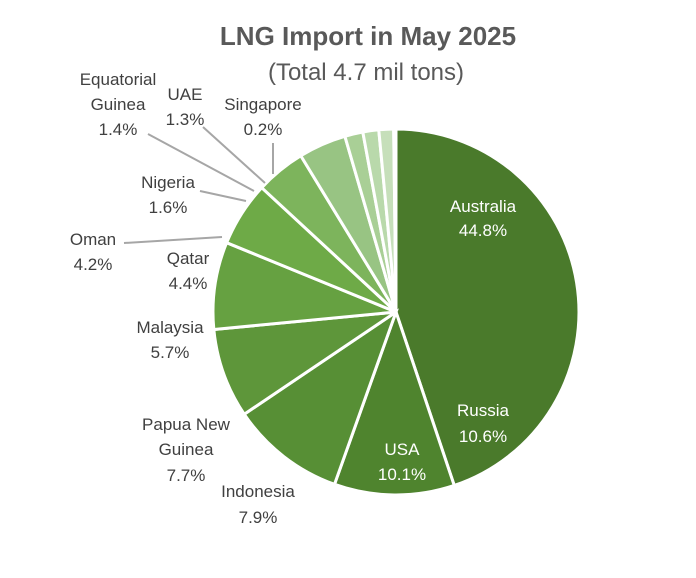 The height and width of the screenshot is (578, 696). I want to click on name-label-papua-new-guinea: Guinea, so click(186, 449).